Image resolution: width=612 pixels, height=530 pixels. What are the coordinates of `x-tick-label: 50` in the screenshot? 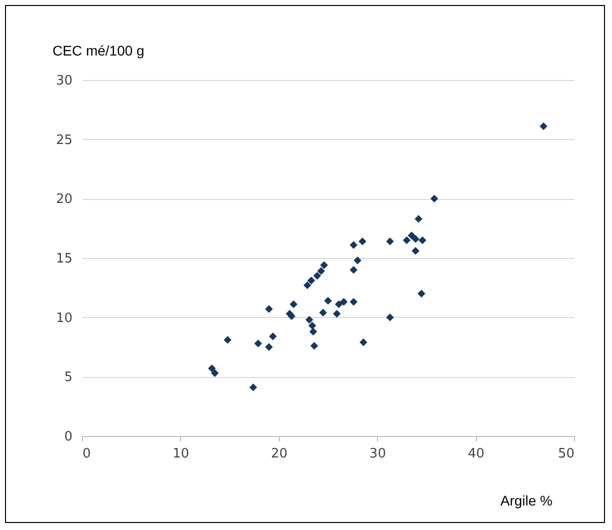 It's located at (566, 454).